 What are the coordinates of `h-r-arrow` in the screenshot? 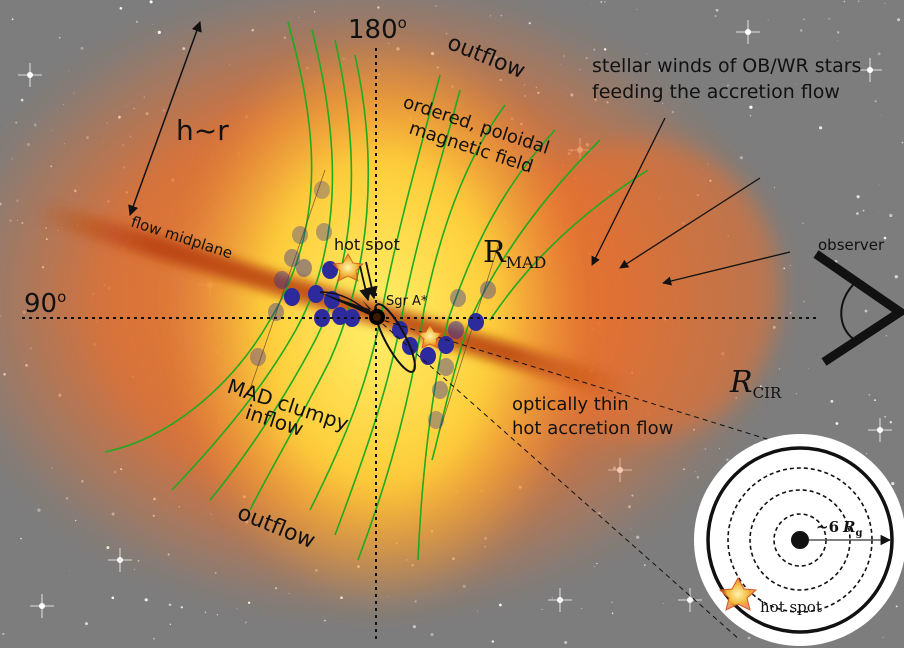 It's located at (165, 118).